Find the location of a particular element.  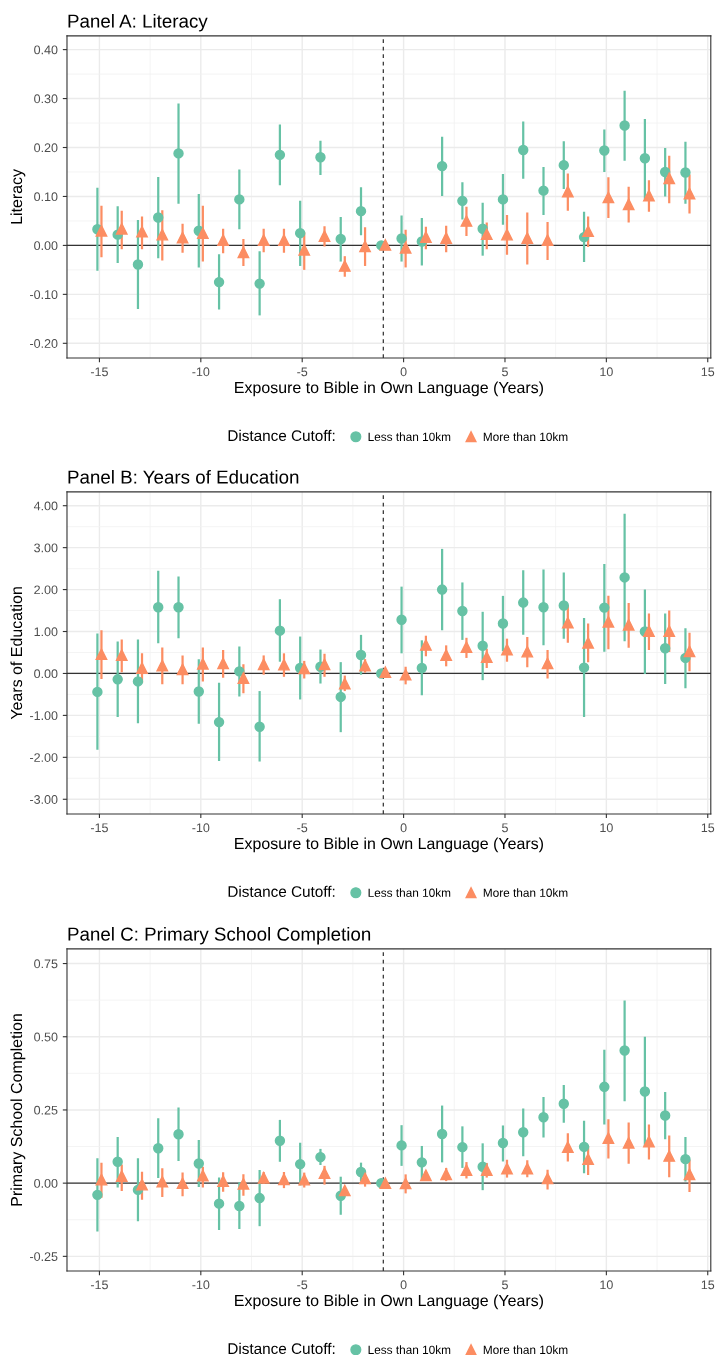

y-tick-label: -0.25 is located at coordinates (44, 1256).